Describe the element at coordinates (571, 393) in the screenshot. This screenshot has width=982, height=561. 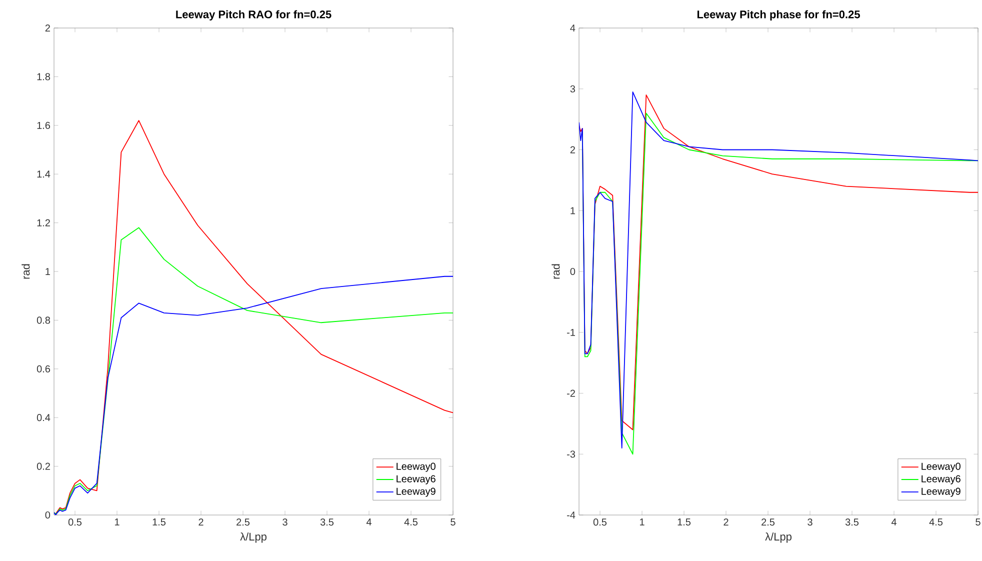
I see `y-tick-label: -2` at that location.